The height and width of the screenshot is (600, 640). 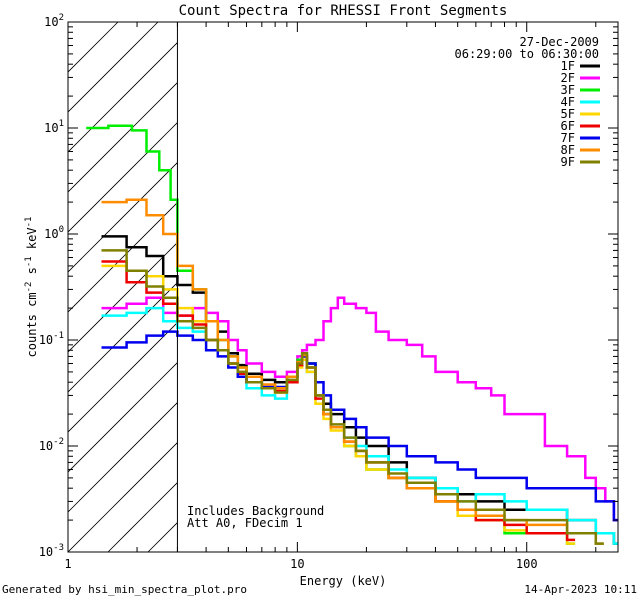 I want to click on annotation-attenuator: Att A0, FDecim 1, so click(x=245, y=523).